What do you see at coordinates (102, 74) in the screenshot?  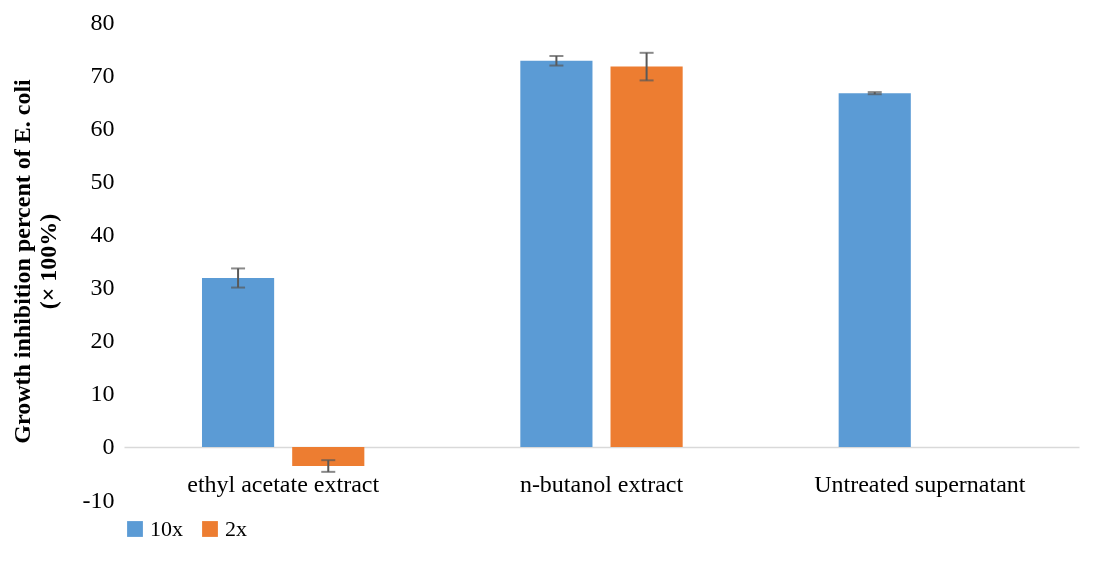 I see `y-tick-label: 70` at bounding box center [102, 74].